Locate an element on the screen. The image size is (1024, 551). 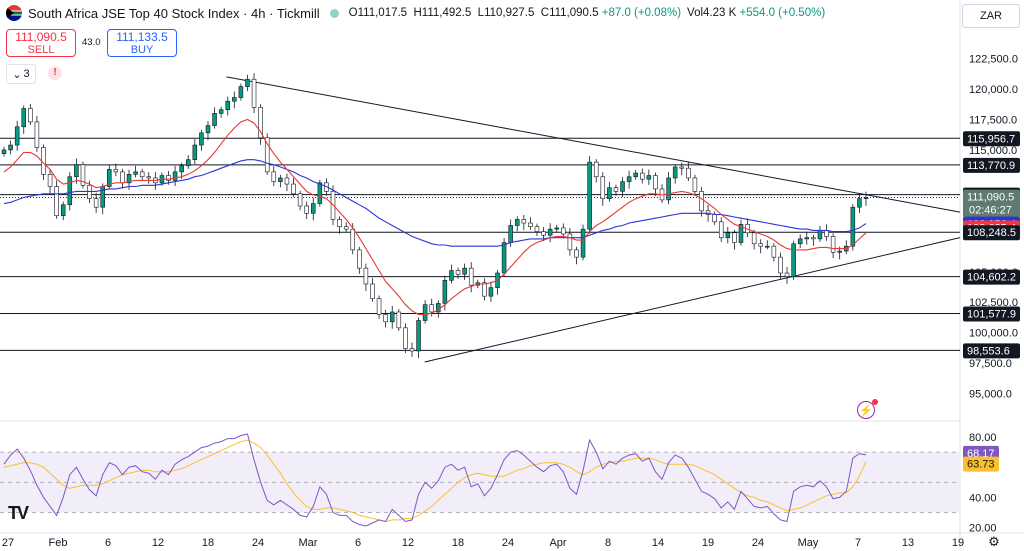
sell-button: 111,090.5 SELL is located at coordinates (41, 43).